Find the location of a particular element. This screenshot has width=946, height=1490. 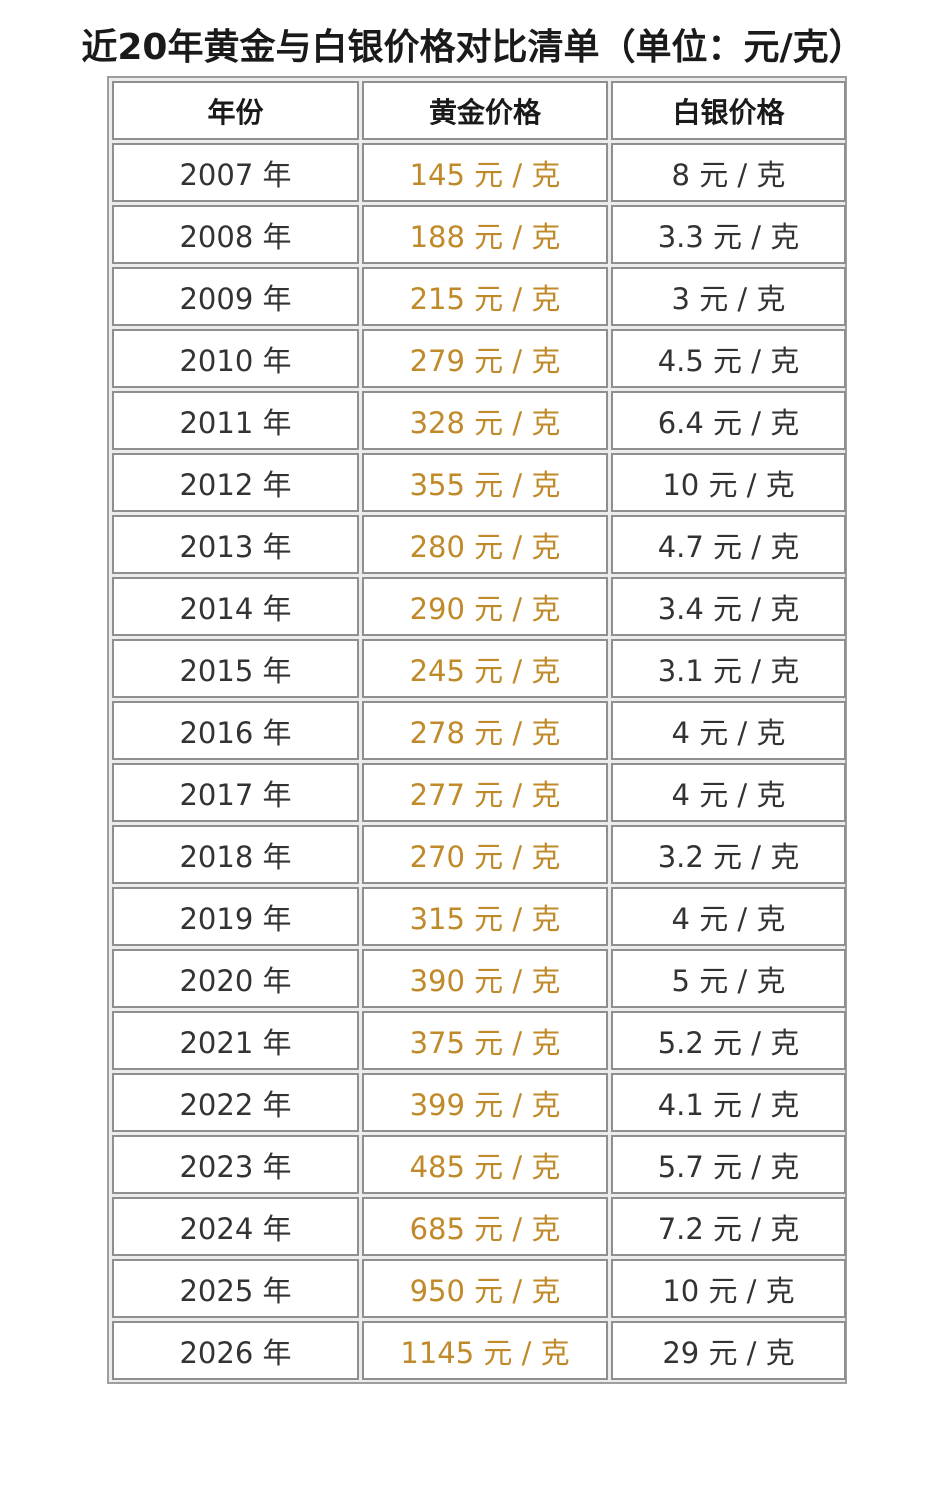

silver-price-cell: 5.7 元 / 克 is located at coordinates (728, 1164).